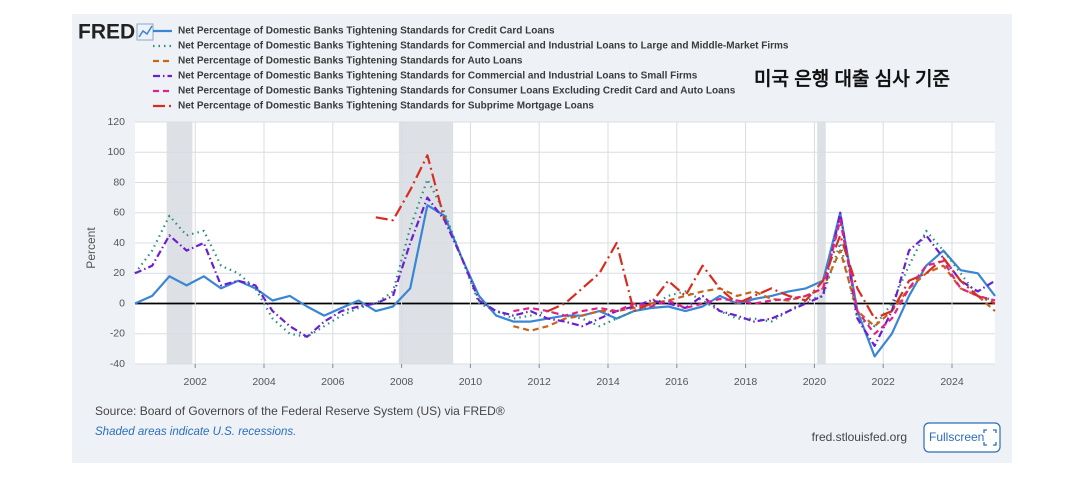 This screenshot has height=483, width=1080. I want to click on x-tick-label: 2002, so click(196, 382).